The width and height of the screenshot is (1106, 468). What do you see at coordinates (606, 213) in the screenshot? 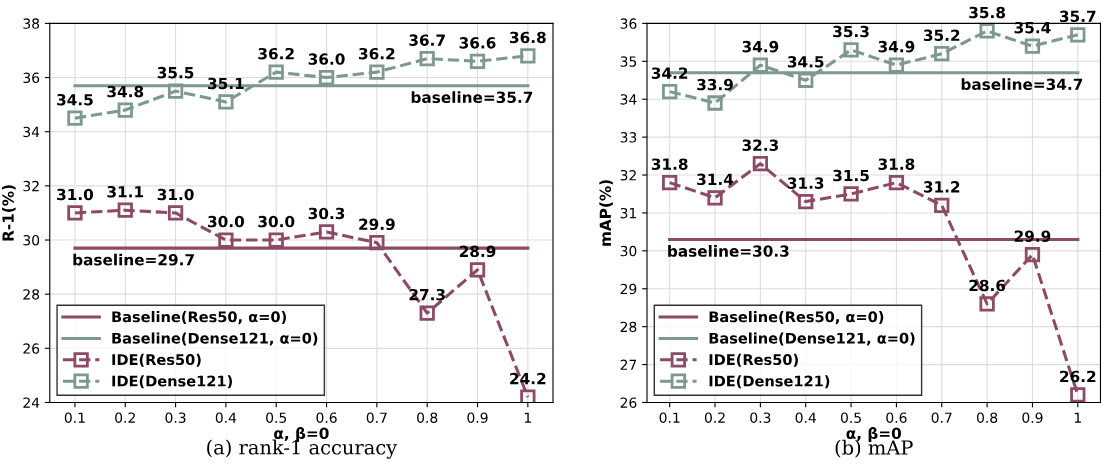
I see `y-axis-title: mAP(%)` at bounding box center [606, 213].